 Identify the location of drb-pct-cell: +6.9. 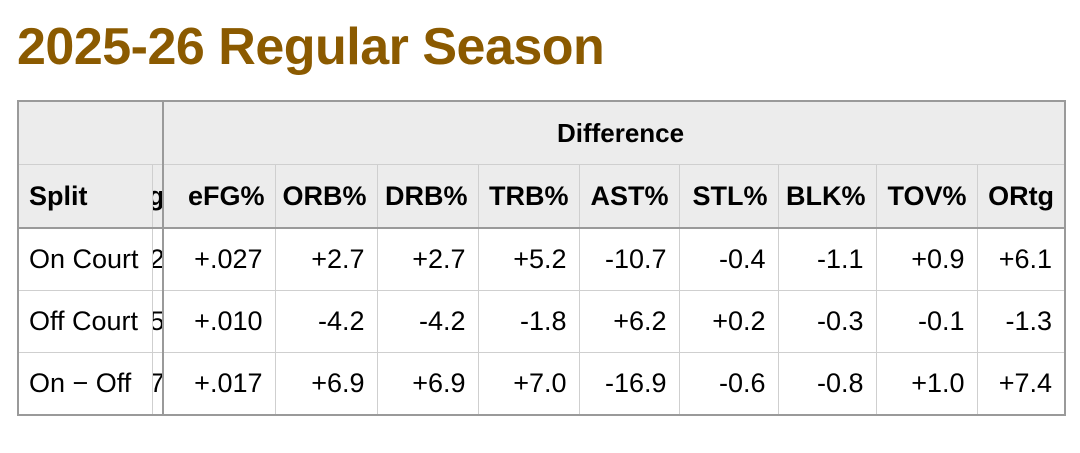
(427, 384).